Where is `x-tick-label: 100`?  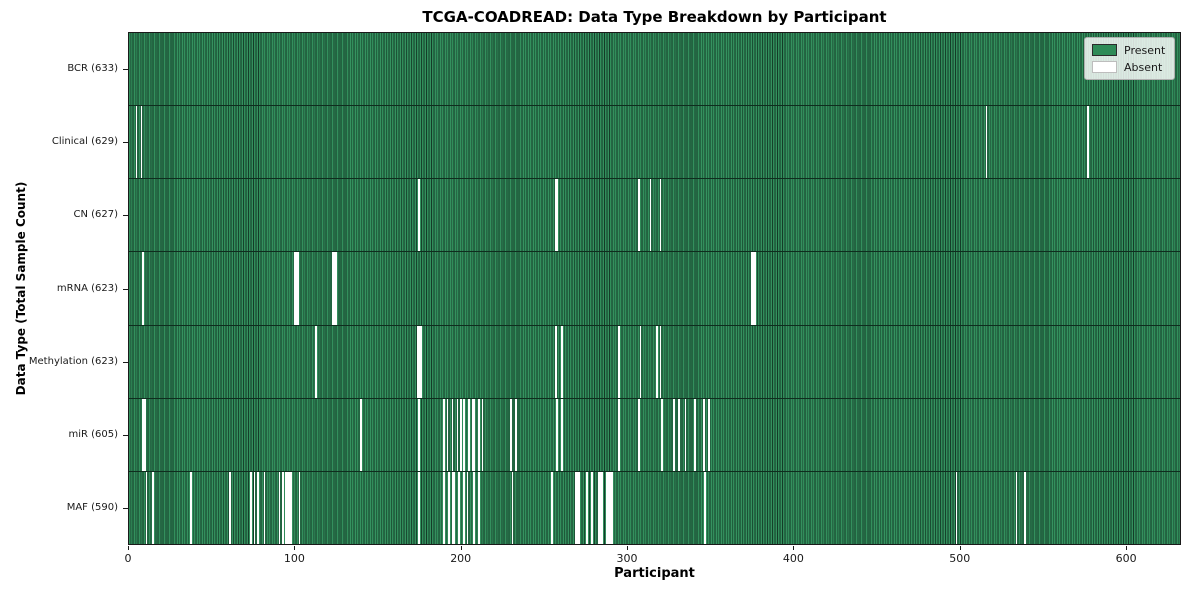
x-tick-label: 100 is located at coordinates (294, 558).